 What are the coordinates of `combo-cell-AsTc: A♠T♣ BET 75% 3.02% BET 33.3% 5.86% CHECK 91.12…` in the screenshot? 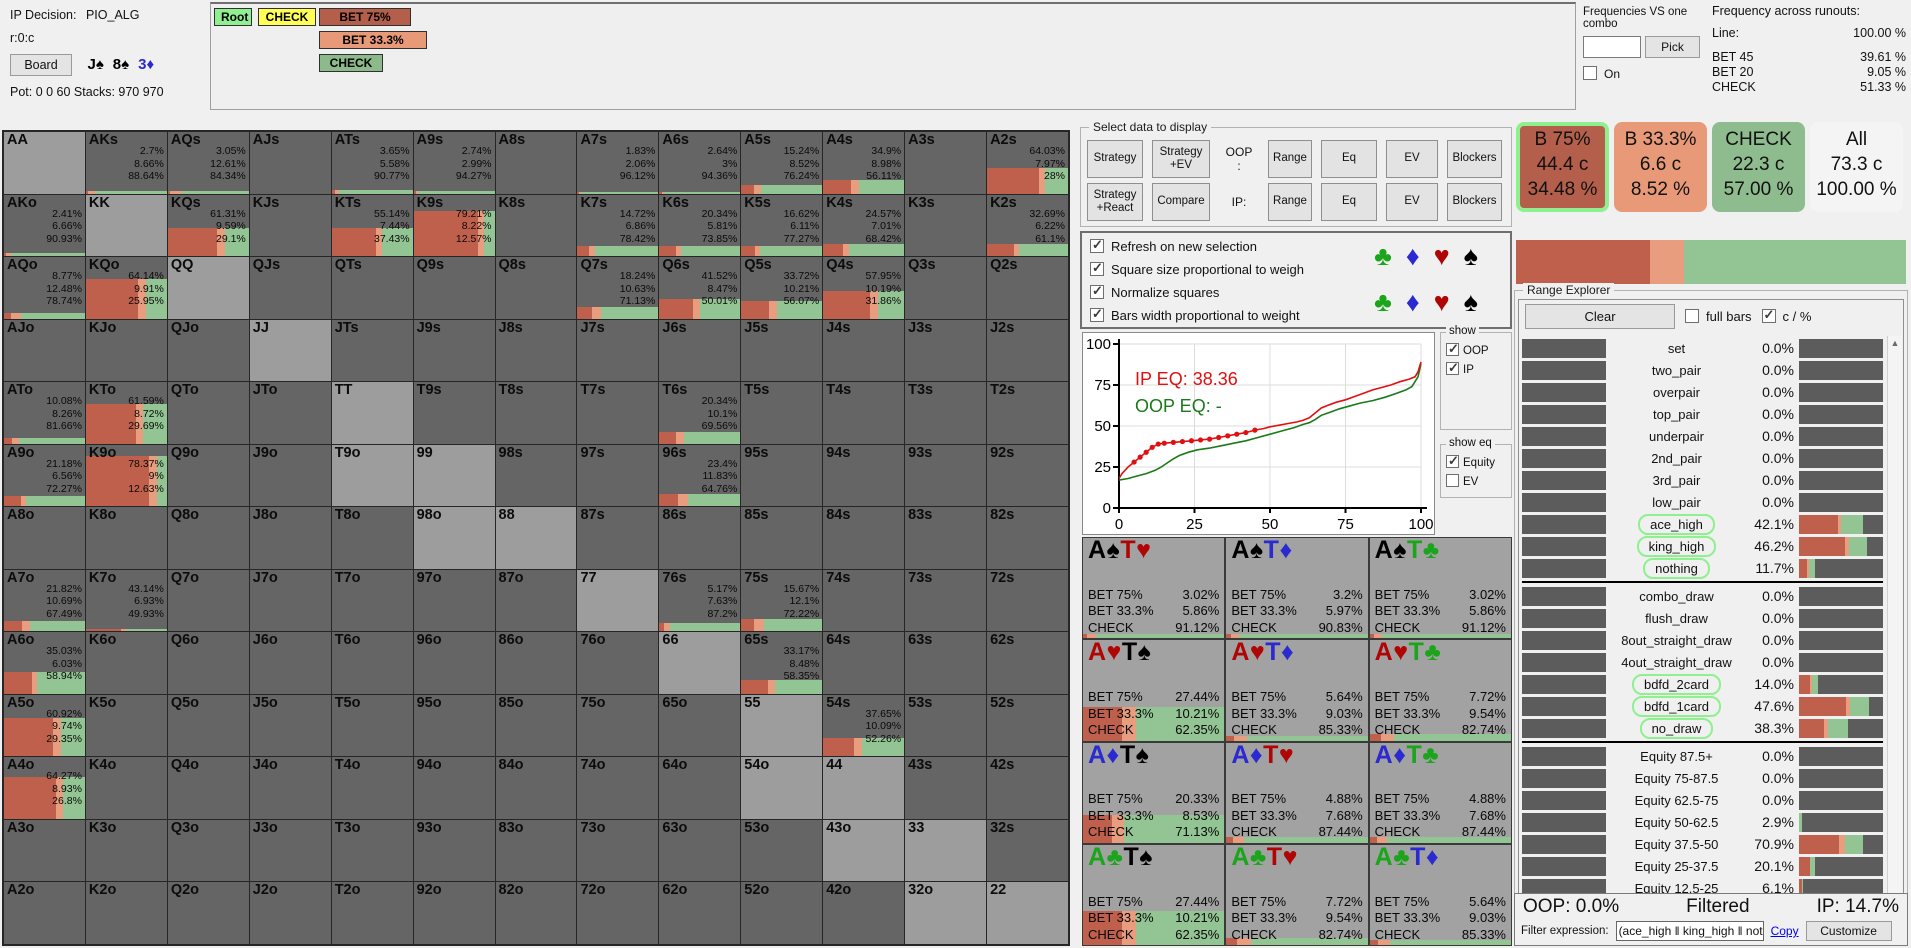 It's located at (1440, 588).